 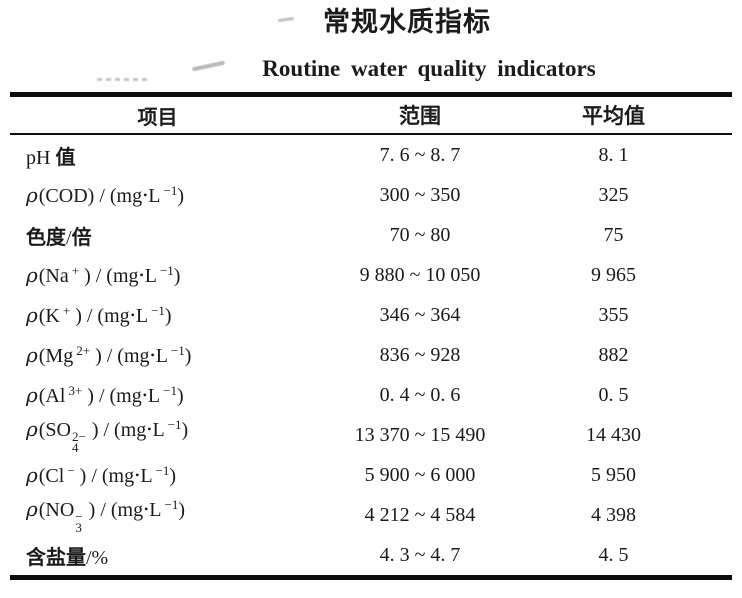 What do you see at coordinates (420, 434) in the screenshot?
I see `range-cell: 13 370 ~ 15 490` at bounding box center [420, 434].